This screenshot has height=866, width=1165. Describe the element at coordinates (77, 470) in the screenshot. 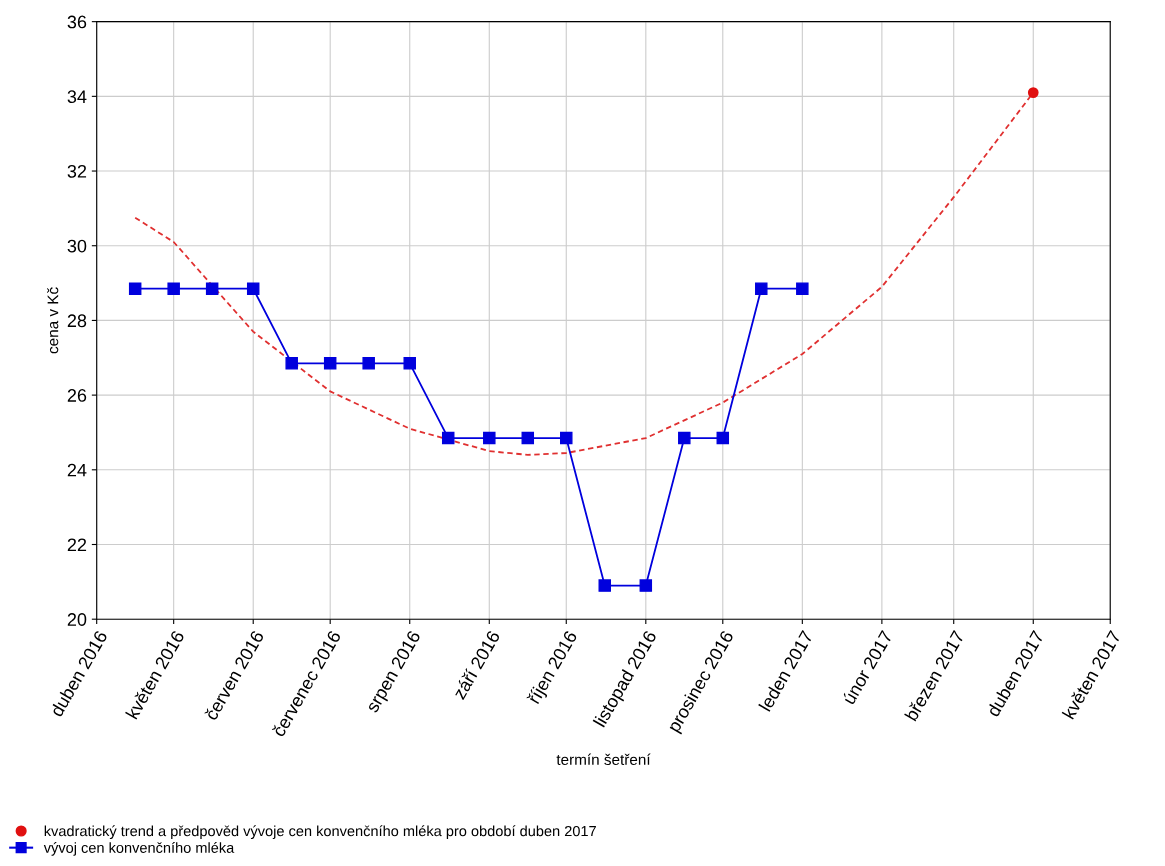

I see `y-tick-label: 24` at that location.